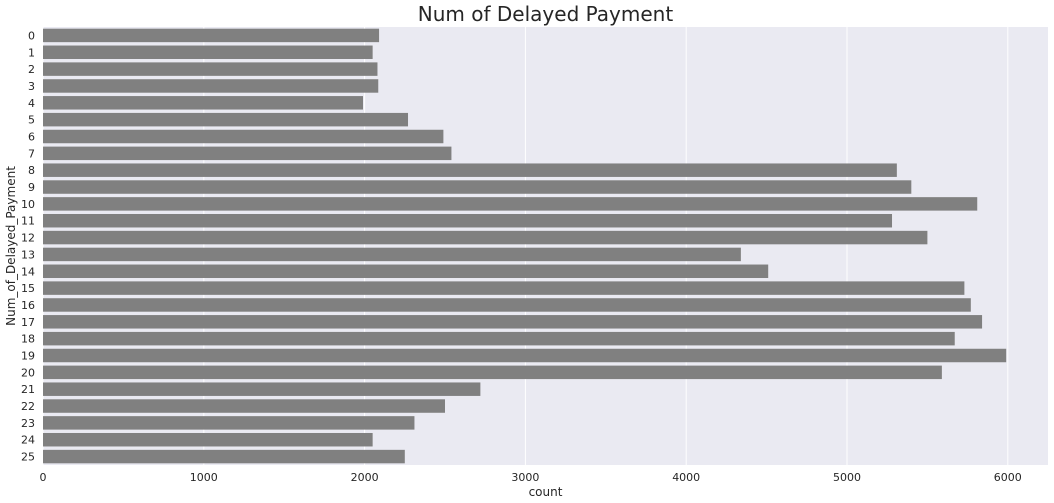  What do you see at coordinates (31, 69) in the screenshot?
I see `y-tick-label: 2` at bounding box center [31, 69].